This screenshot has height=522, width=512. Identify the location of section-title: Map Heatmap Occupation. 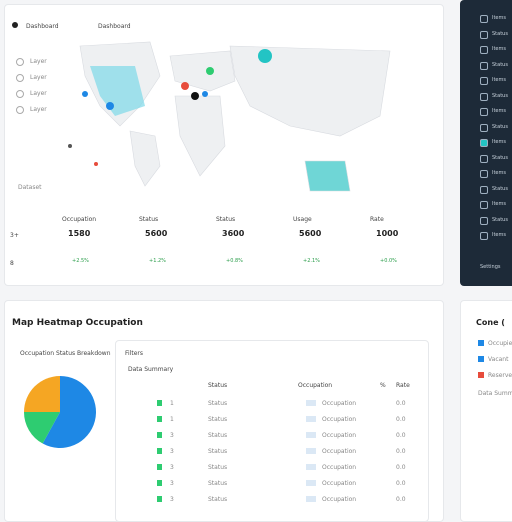
(77, 323).